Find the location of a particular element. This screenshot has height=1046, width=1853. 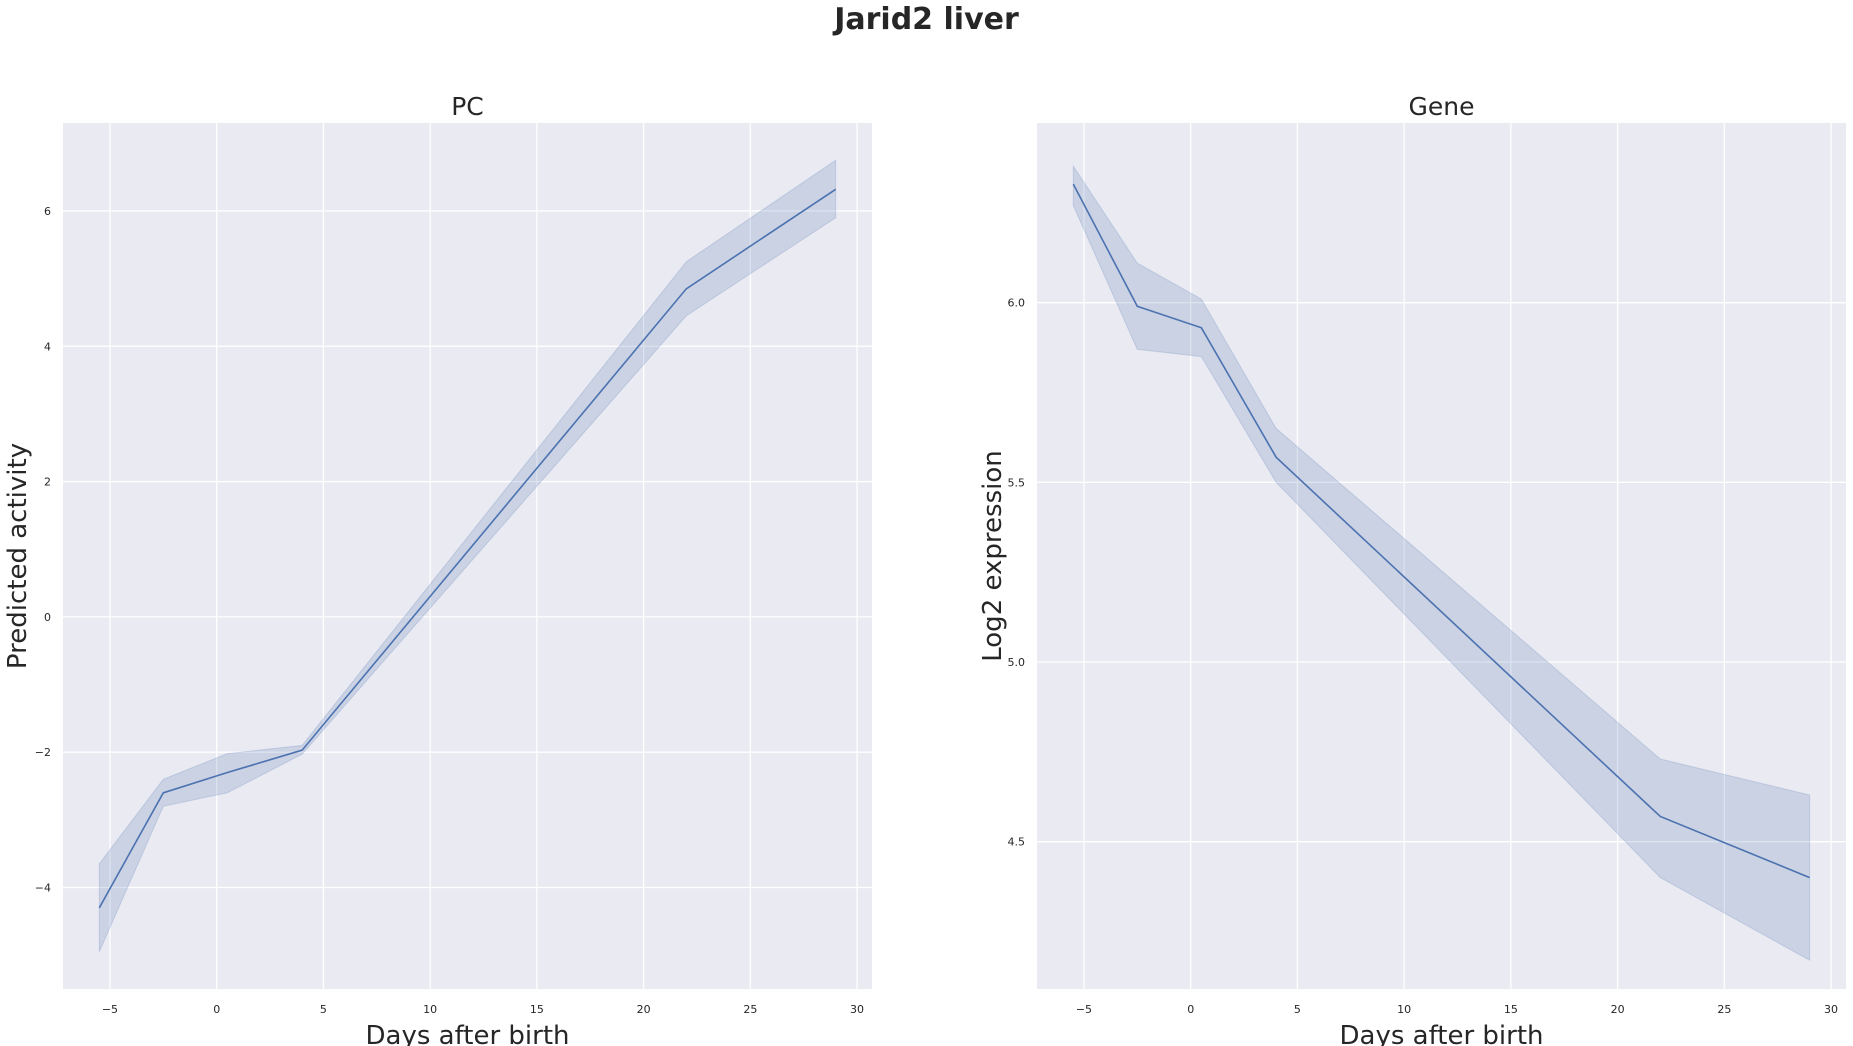

gene-x-axis-label: Days after birth is located at coordinates (1441, 1033).